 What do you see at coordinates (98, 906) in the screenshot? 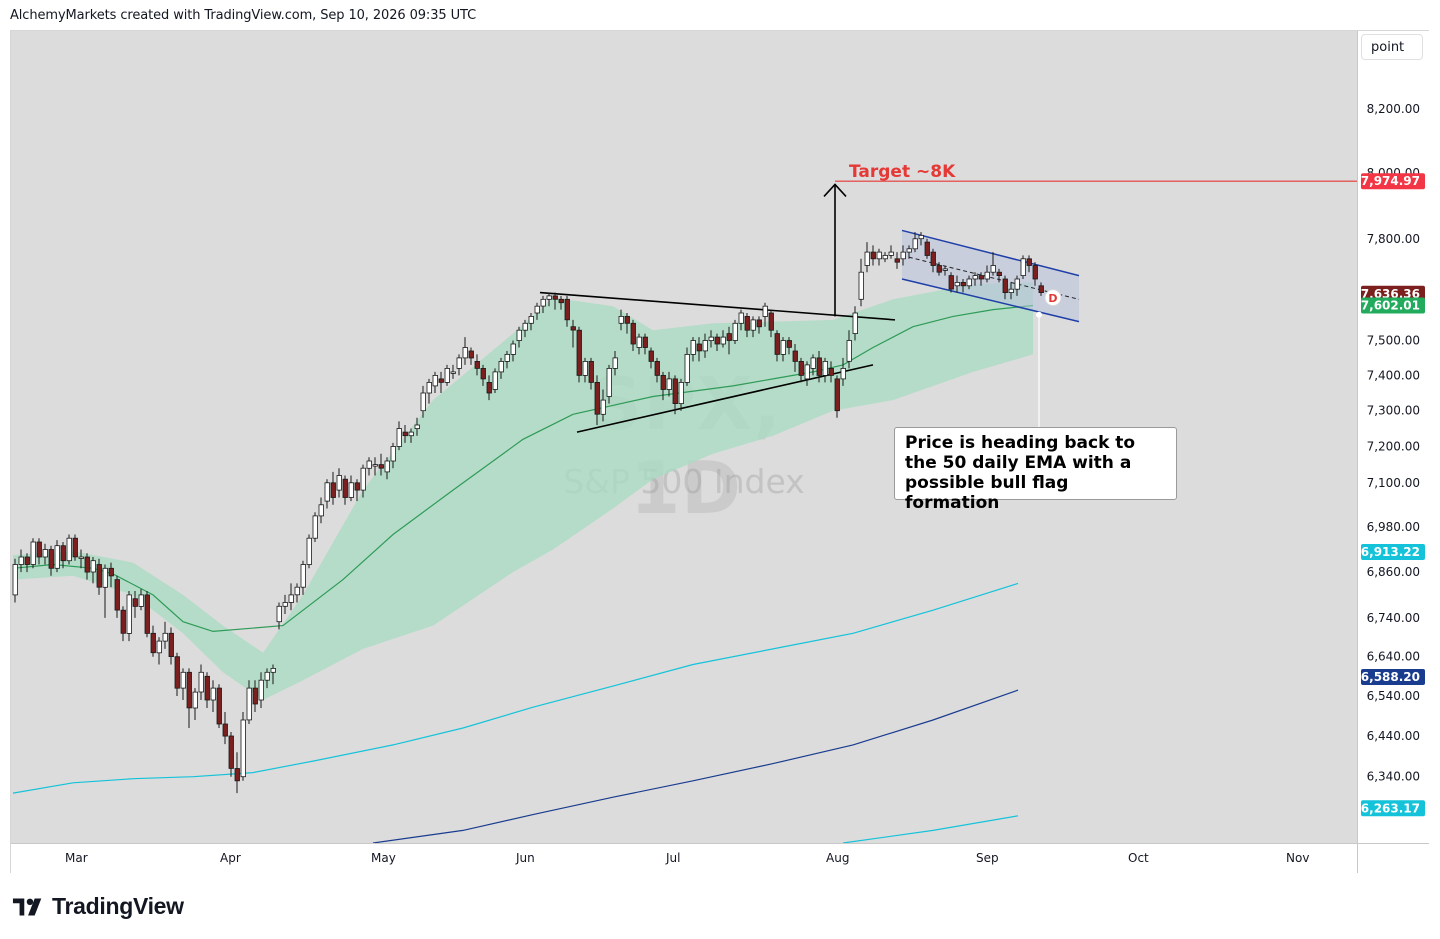
I see `footer-brand: TradingView` at bounding box center [98, 906].